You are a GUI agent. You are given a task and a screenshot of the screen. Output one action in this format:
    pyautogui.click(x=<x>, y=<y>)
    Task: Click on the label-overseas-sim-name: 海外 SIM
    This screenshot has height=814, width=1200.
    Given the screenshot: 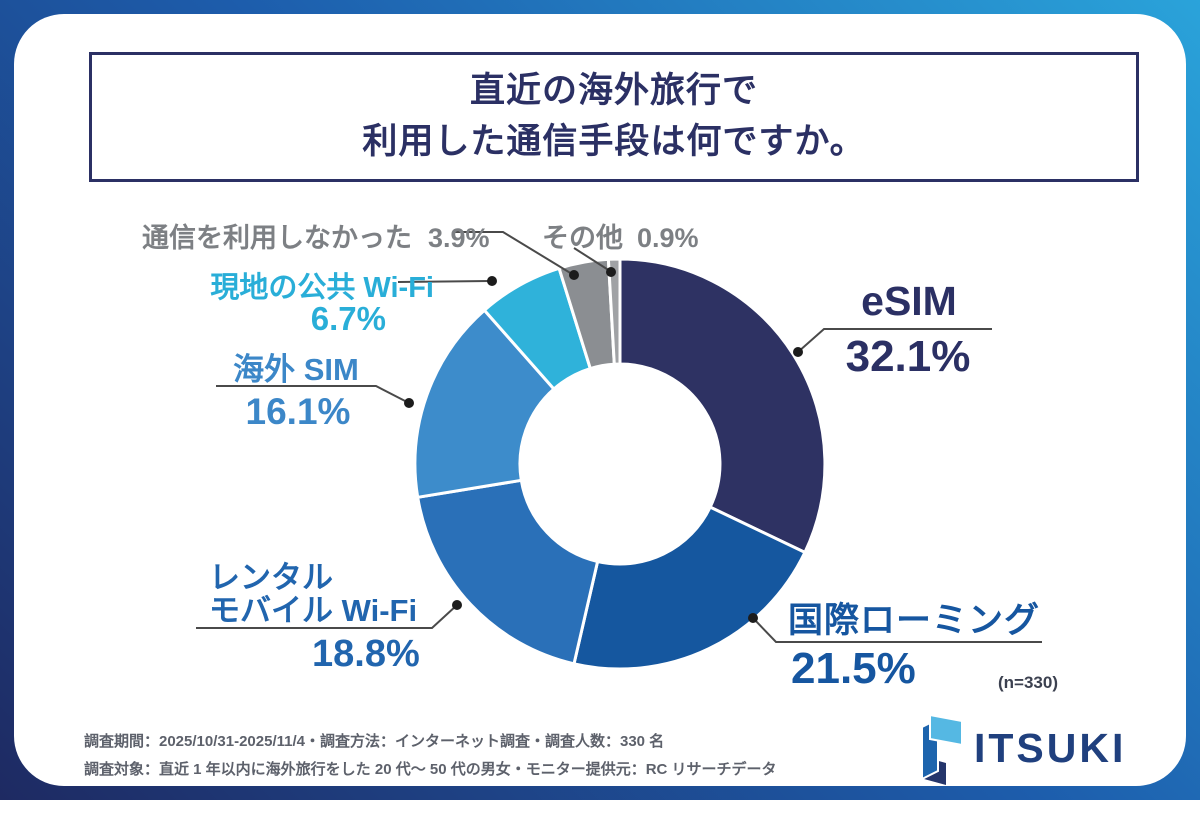 What is the action you would take?
    pyautogui.click(x=296, y=369)
    